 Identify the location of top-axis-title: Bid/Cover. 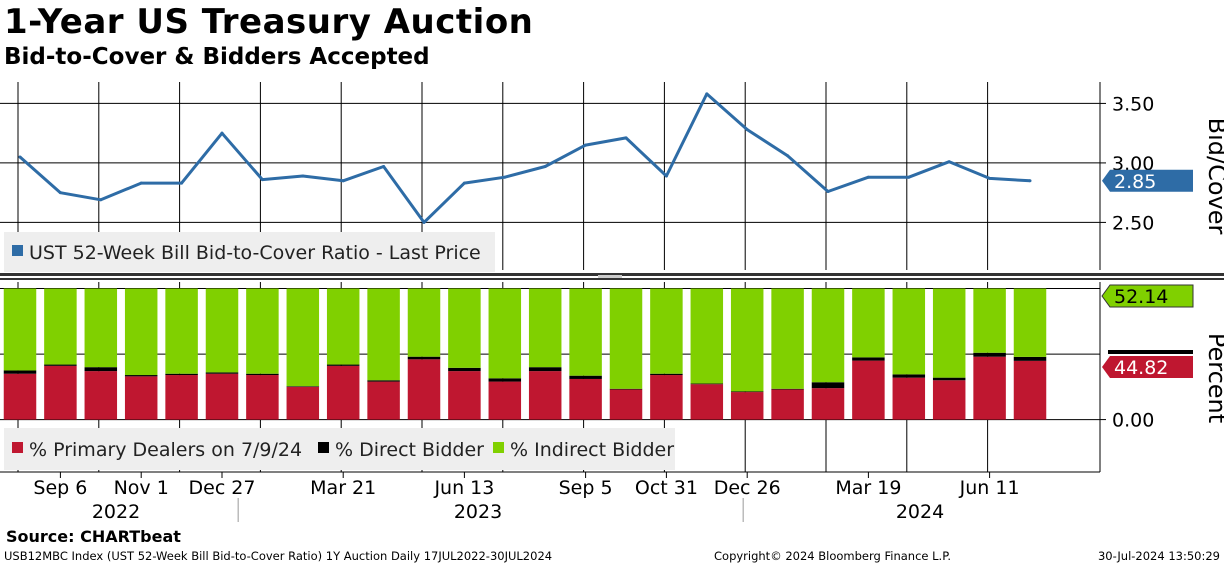
(1213, 176).